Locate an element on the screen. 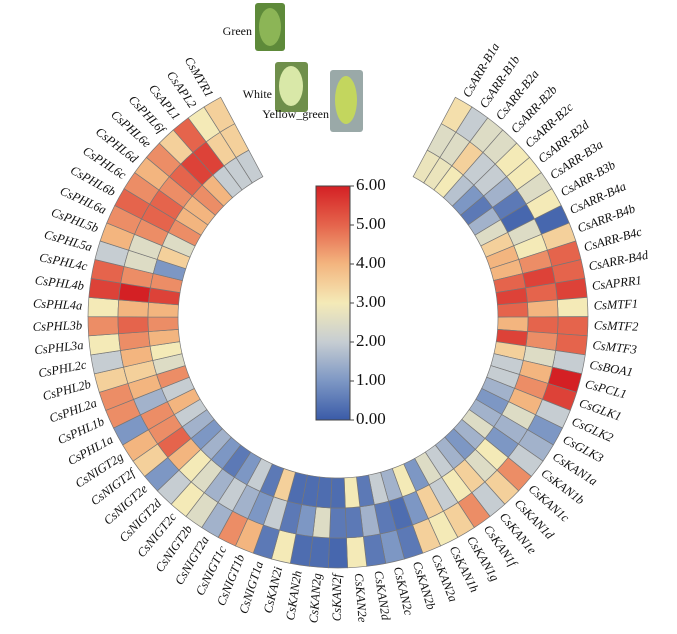 This screenshot has width=677, height=634. gene-label: CsMTF2 is located at coordinates (616, 325).